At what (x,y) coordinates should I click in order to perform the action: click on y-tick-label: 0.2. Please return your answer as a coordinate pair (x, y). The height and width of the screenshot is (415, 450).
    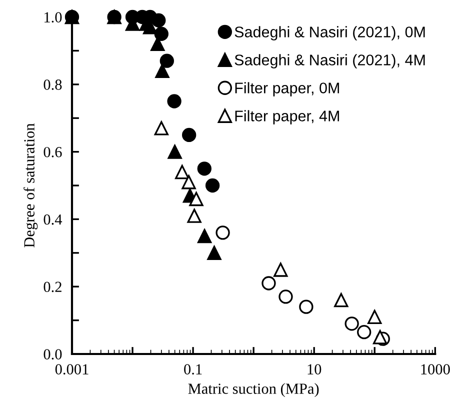
    Looking at the image, I should click on (53, 287).